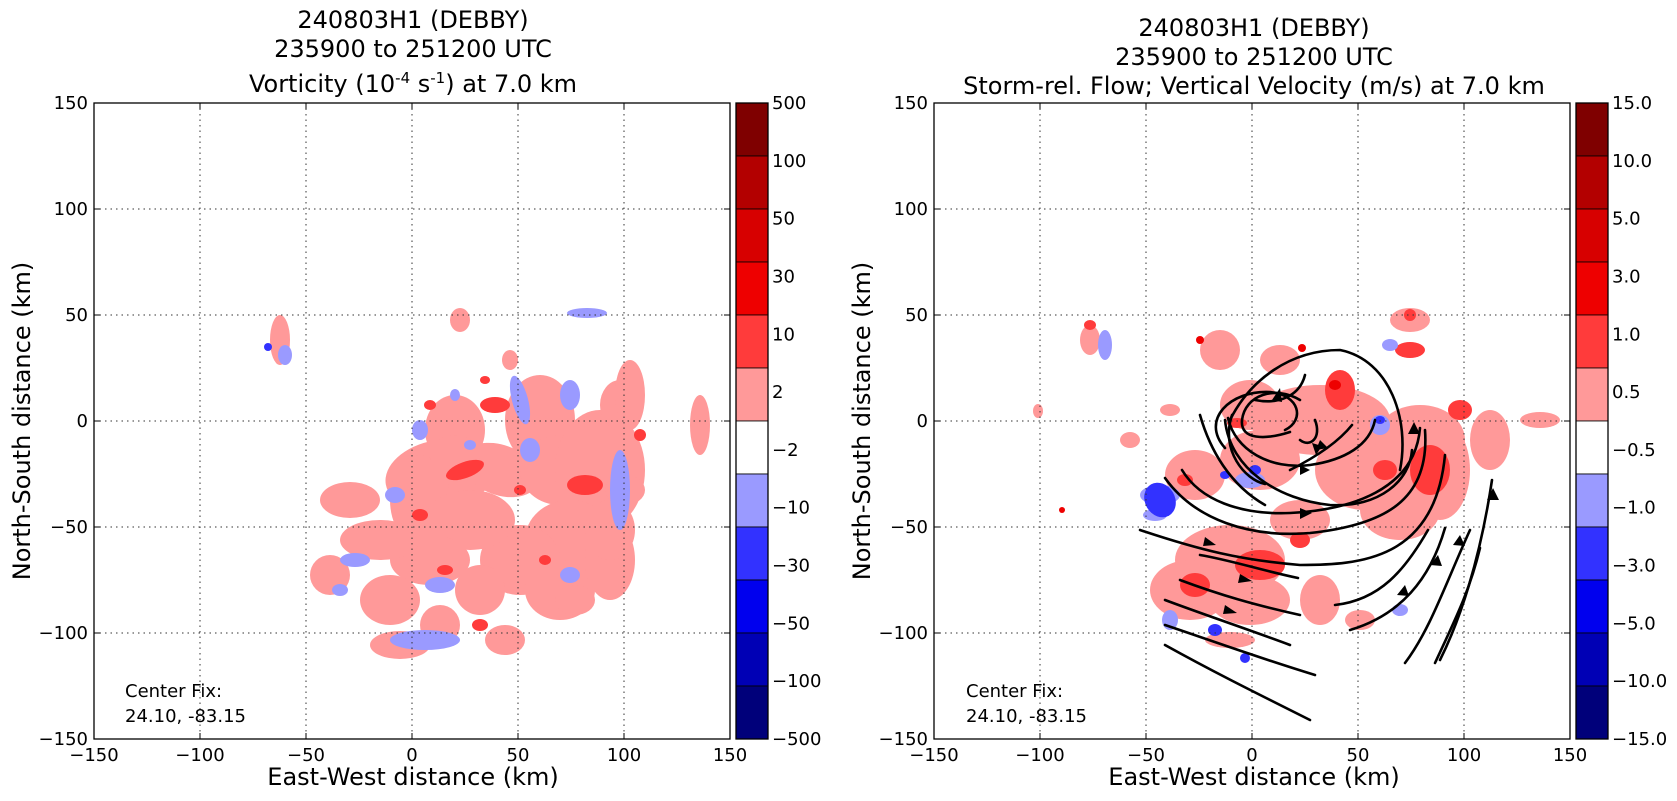 This screenshot has height=801, width=1677. I want to click on storm-relative-streamlines, so click(1316, 535).